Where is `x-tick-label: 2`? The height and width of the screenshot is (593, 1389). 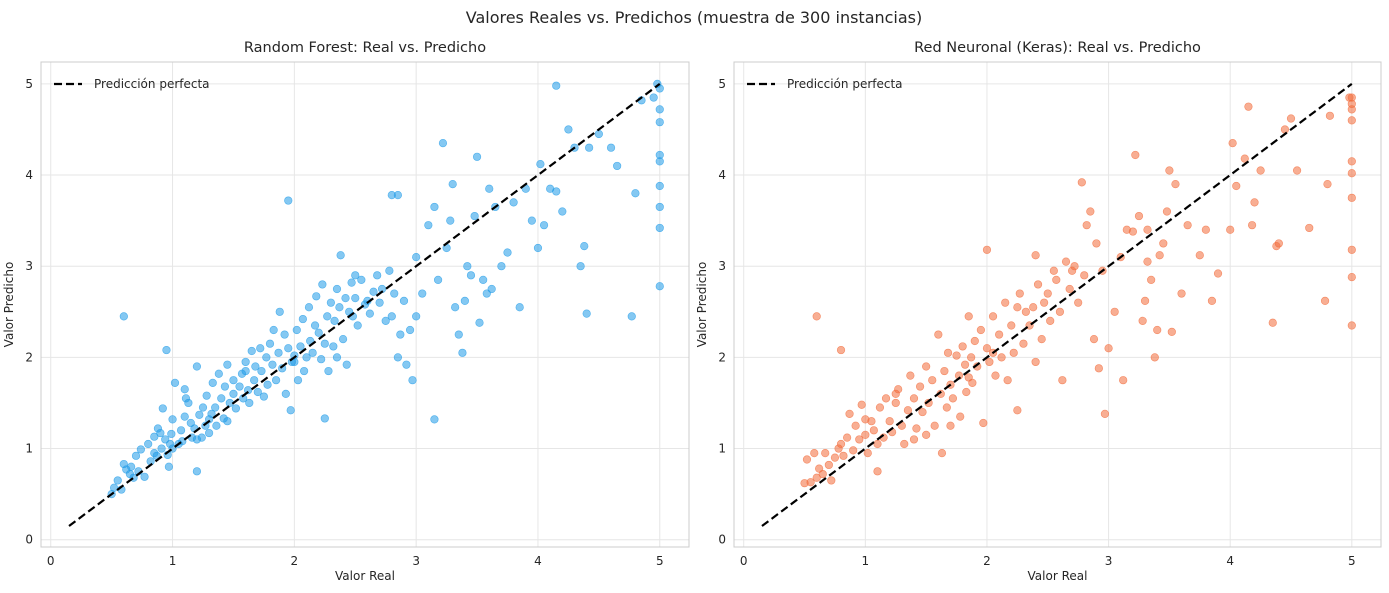 x-tick-label: 2 is located at coordinates (987, 561).